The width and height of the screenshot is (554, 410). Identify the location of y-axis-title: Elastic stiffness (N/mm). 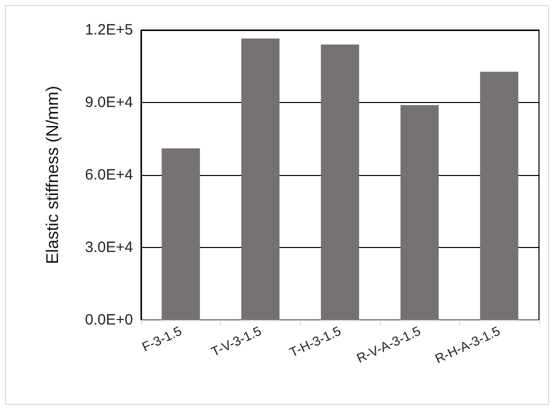
(52, 175).